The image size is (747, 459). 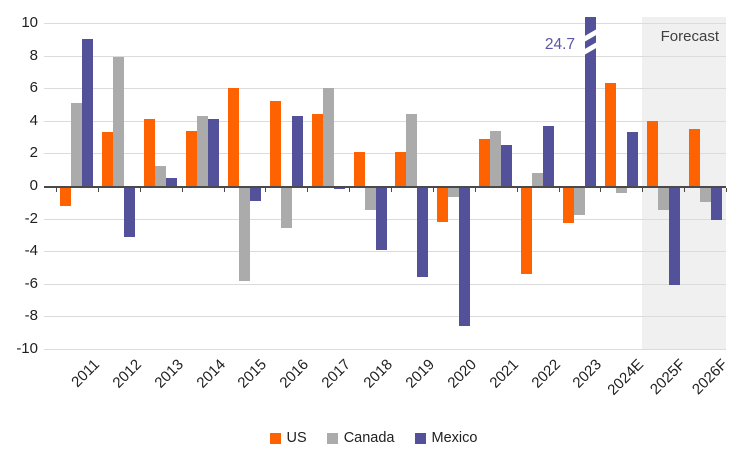 What do you see at coordinates (496, 158) in the screenshot?
I see `bar-canada-2021` at bounding box center [496, 158].